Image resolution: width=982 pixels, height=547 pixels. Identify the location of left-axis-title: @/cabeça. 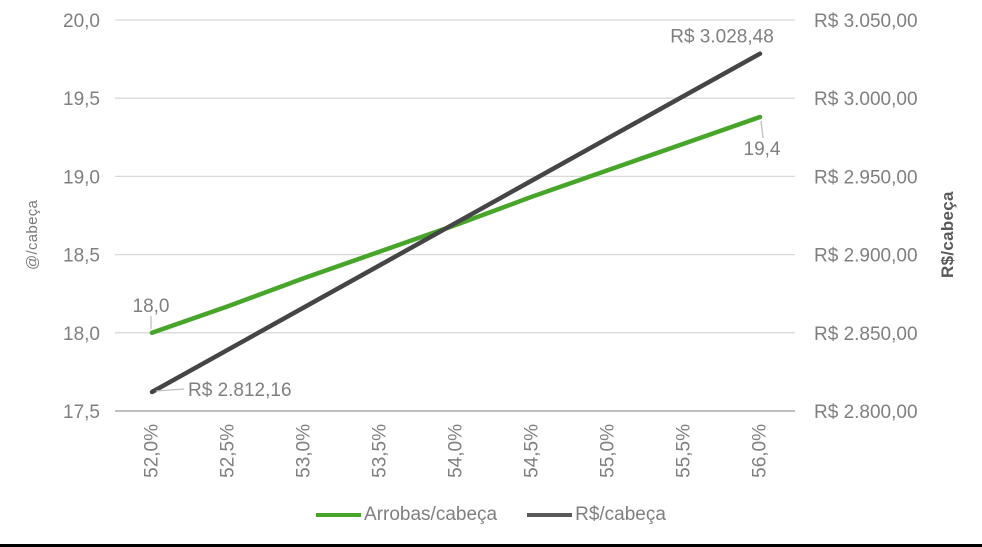
(32, 235).